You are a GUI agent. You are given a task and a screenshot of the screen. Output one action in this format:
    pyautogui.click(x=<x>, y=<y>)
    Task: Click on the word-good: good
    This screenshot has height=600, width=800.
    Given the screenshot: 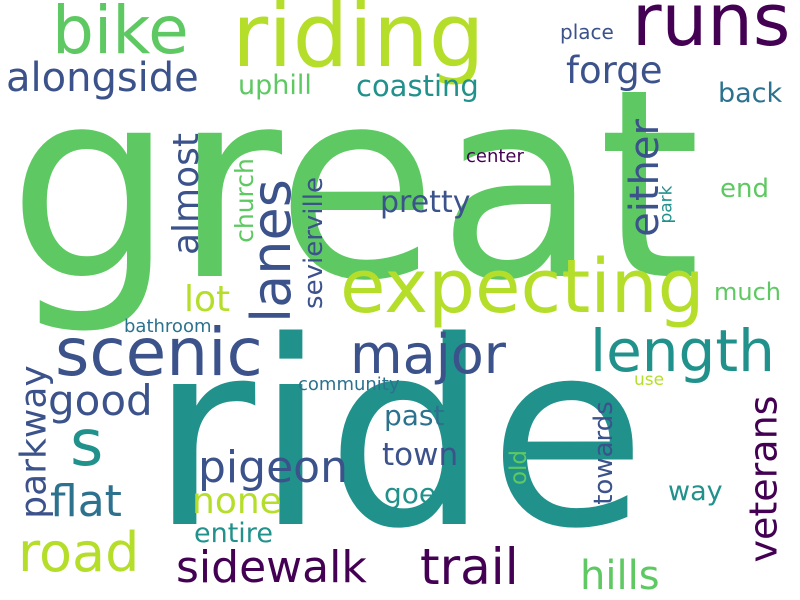 What is the action you would take?
    pyautogui.click(x=100, y=400)
    